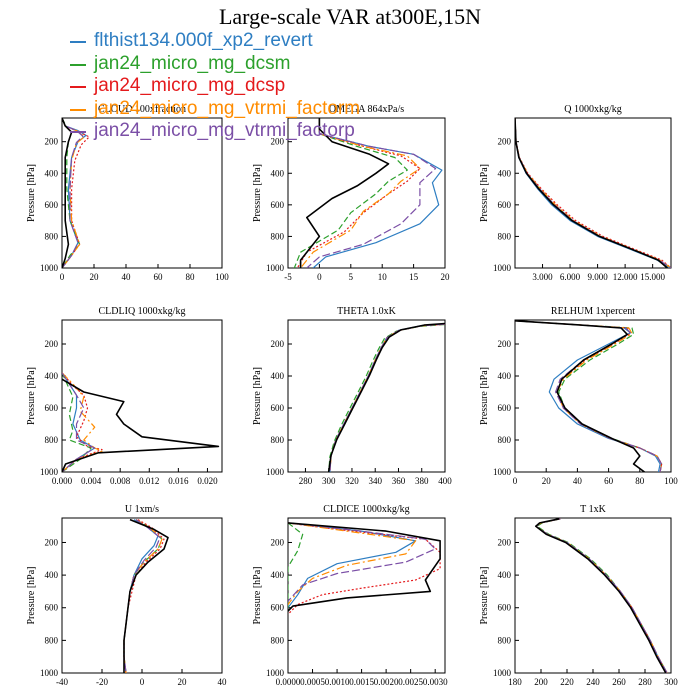  Describe the element at coordinates (192, 63) in the screenshot. I see `legend-label: jan24_micro_mg_dcsm` at that location.